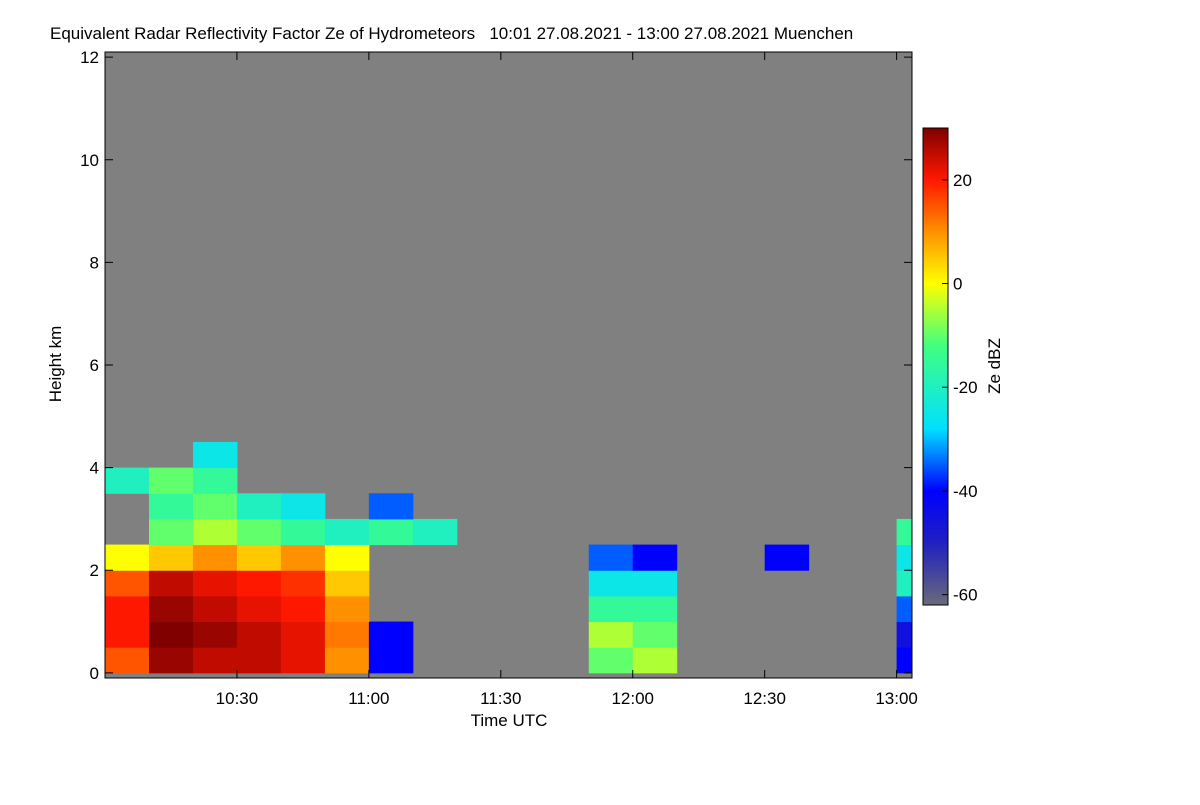 This screenshot has height=805, width=1200. Describe the element at coordinates (965, 595) in the screenshot. I see `colorbar-tick-label: -60` at that location.